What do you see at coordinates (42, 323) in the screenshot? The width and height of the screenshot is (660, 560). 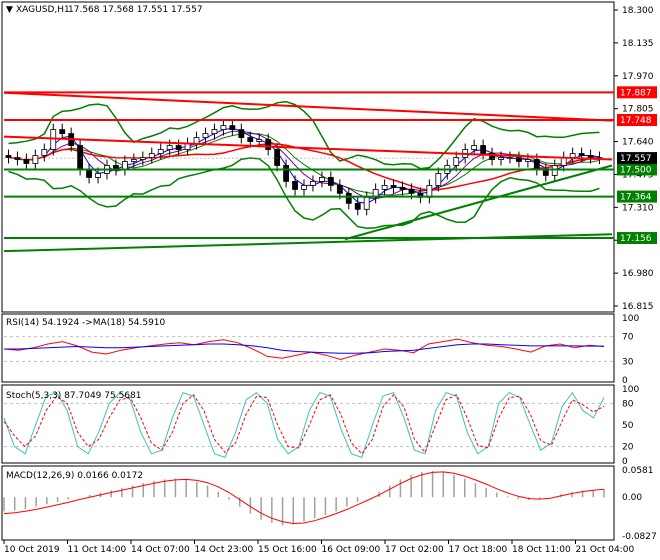 I see `rsi-label: RSI(14) 54.1924` at bounding box center [42, 323].